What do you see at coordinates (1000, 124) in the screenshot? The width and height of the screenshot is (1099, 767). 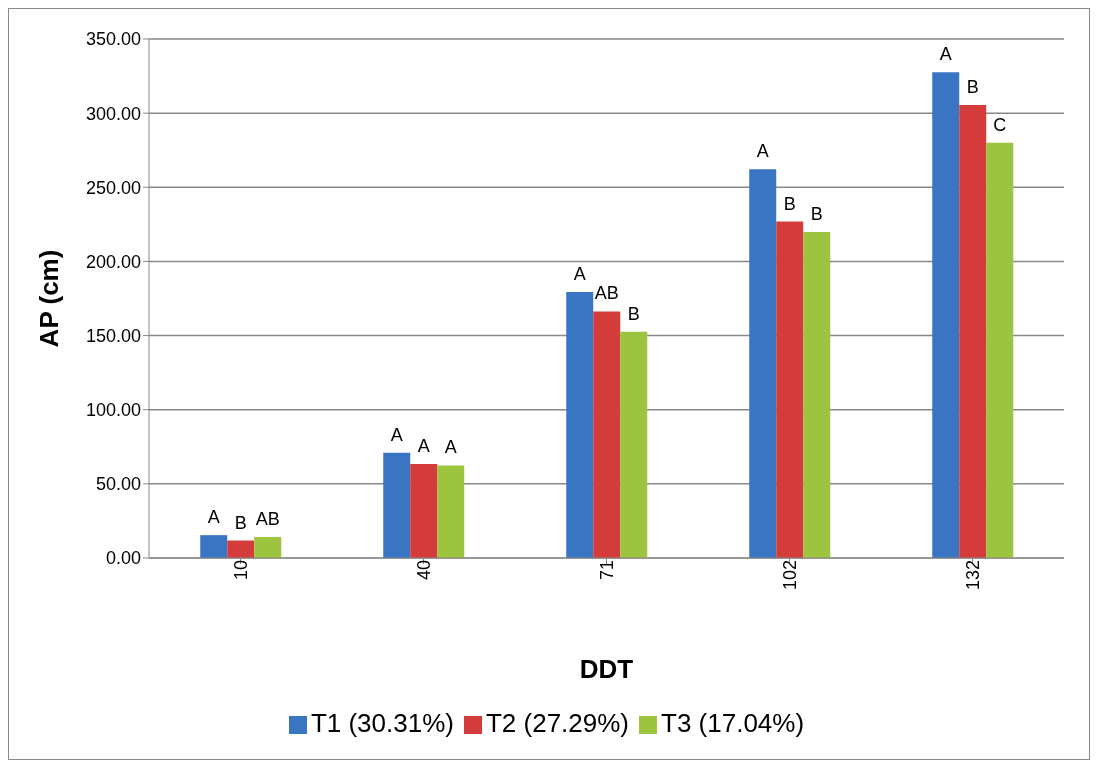 I see `data-label: C` at bounding box center [1000, 124].